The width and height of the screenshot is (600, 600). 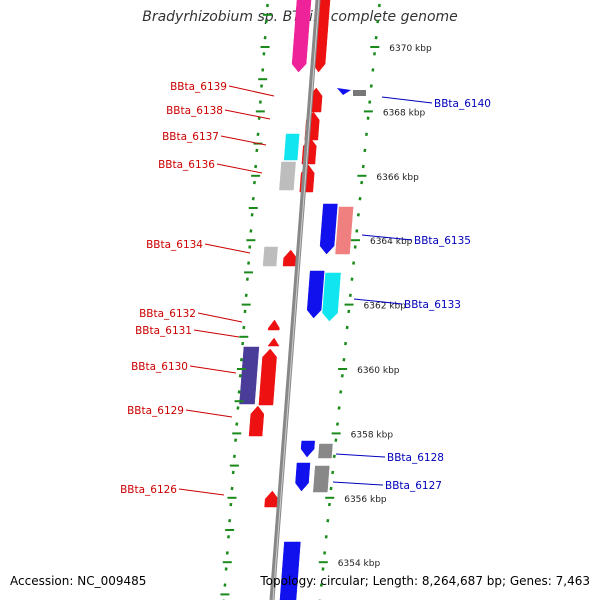 I want to click on gene-label-BBta_6126: BBta_6126, so click(x=148, y=490).